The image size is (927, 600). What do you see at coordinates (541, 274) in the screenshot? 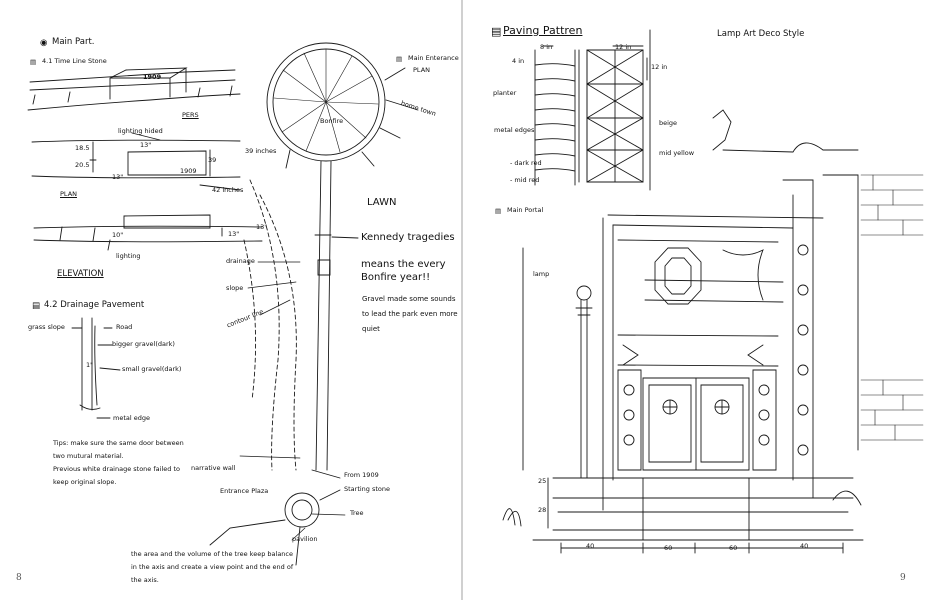
I see `lamp-label: lamp` at bounding box center [541, 274].